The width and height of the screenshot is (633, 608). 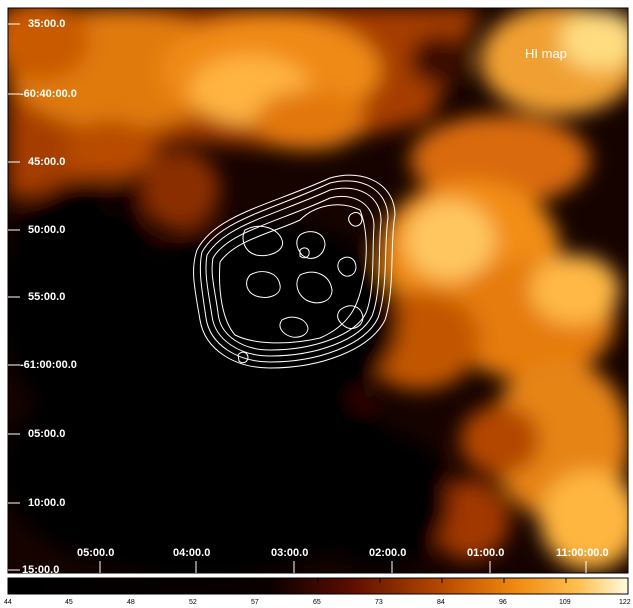 I want to click on colorbar-label: 73, so click(x=379, y=602).